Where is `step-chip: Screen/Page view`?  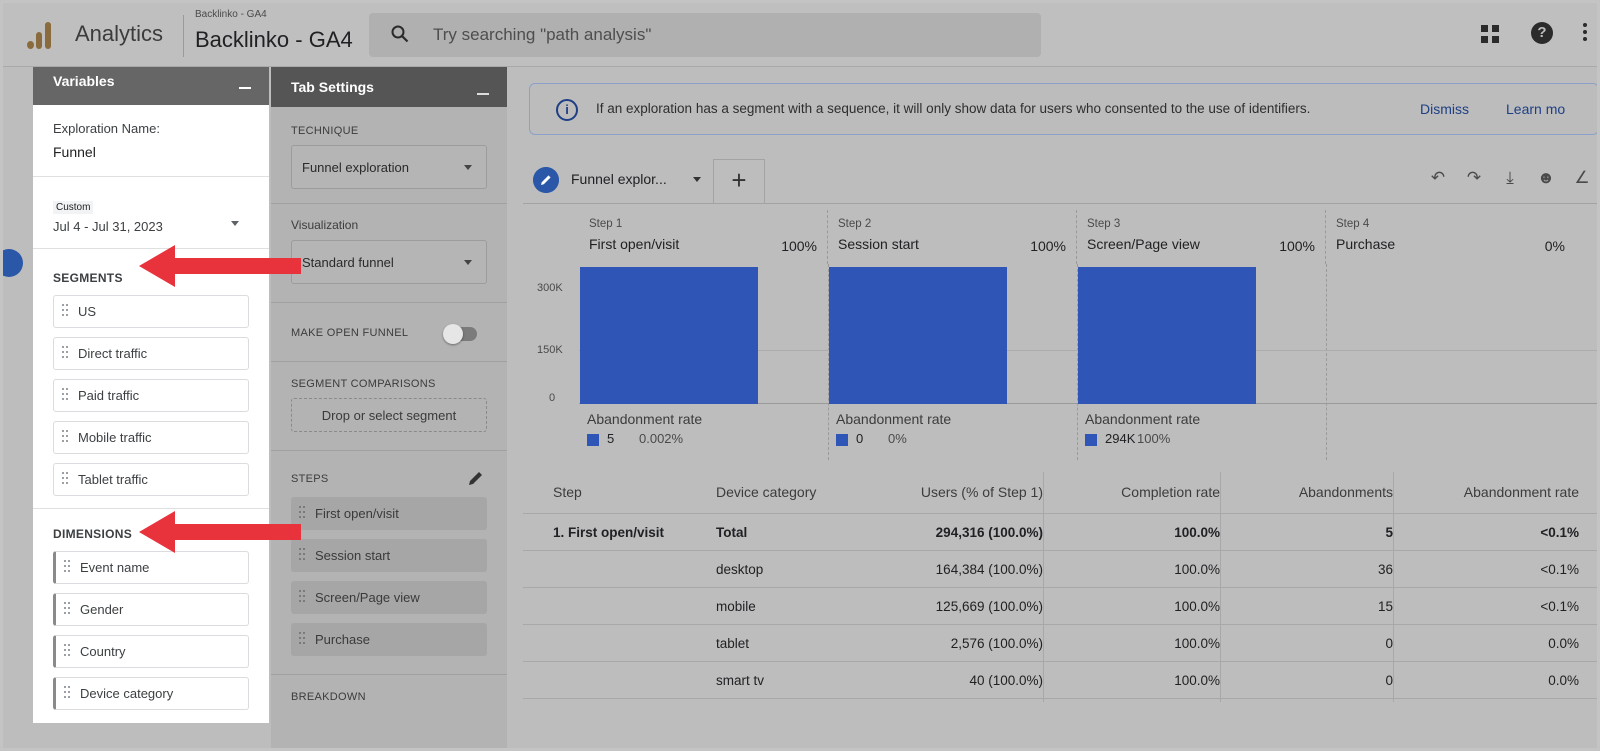
step-chip: Screen/Page view is located at coordinates (389, 597).